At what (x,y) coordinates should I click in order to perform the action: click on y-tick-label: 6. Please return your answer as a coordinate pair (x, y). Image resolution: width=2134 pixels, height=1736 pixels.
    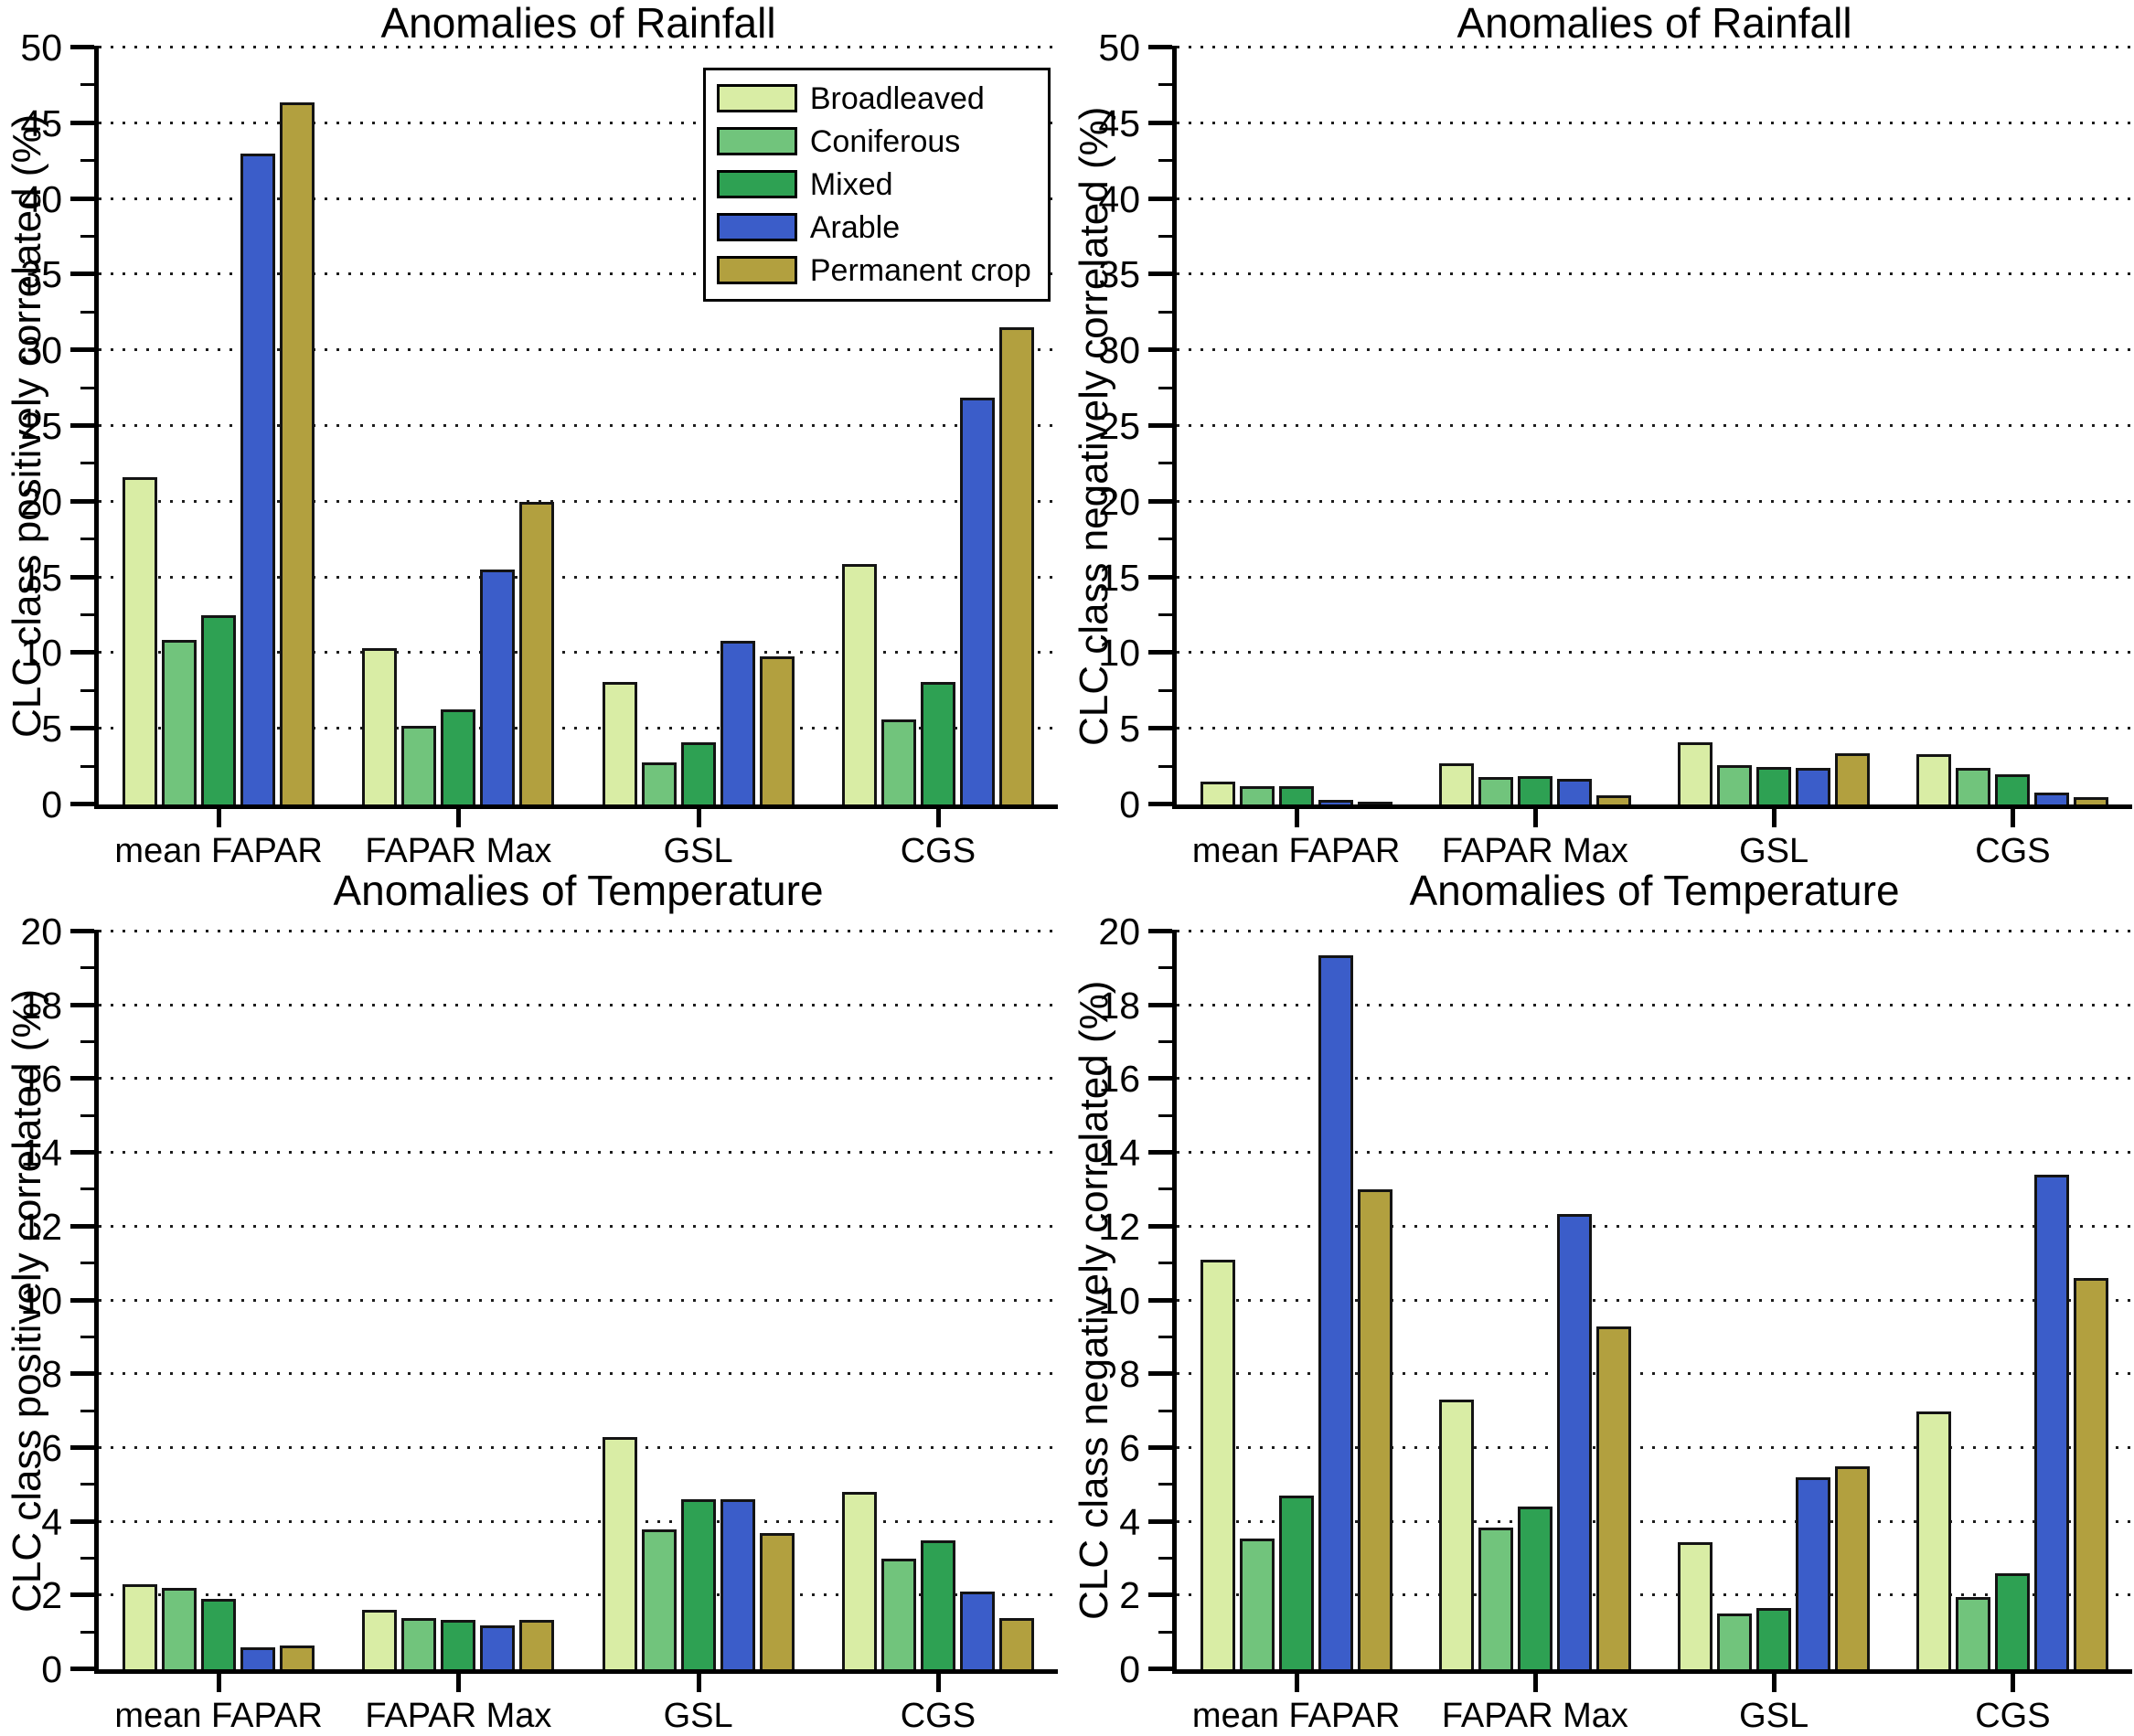
    Looking at the image, I should click on (51, 1447).